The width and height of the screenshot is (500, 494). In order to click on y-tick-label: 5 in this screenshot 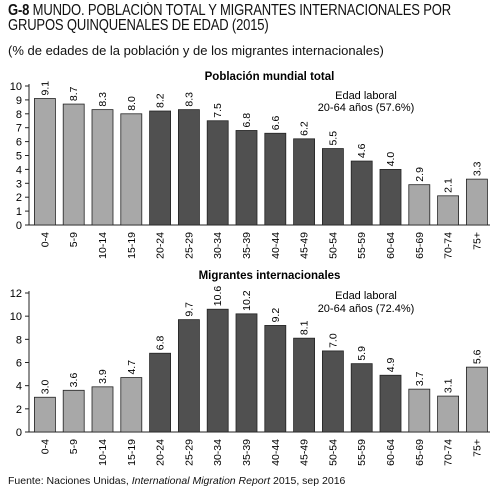, I will do `click(19, 157)`.